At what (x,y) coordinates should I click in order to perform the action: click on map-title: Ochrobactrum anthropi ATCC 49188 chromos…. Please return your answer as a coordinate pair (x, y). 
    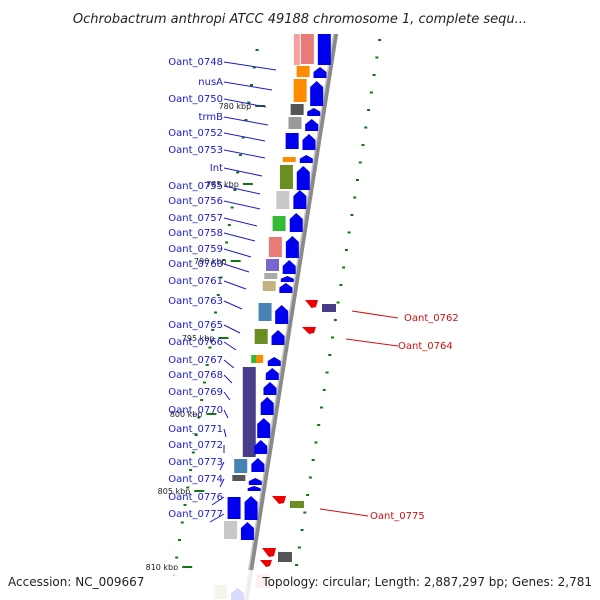
    Looking at the image, I should click on (300, 19).